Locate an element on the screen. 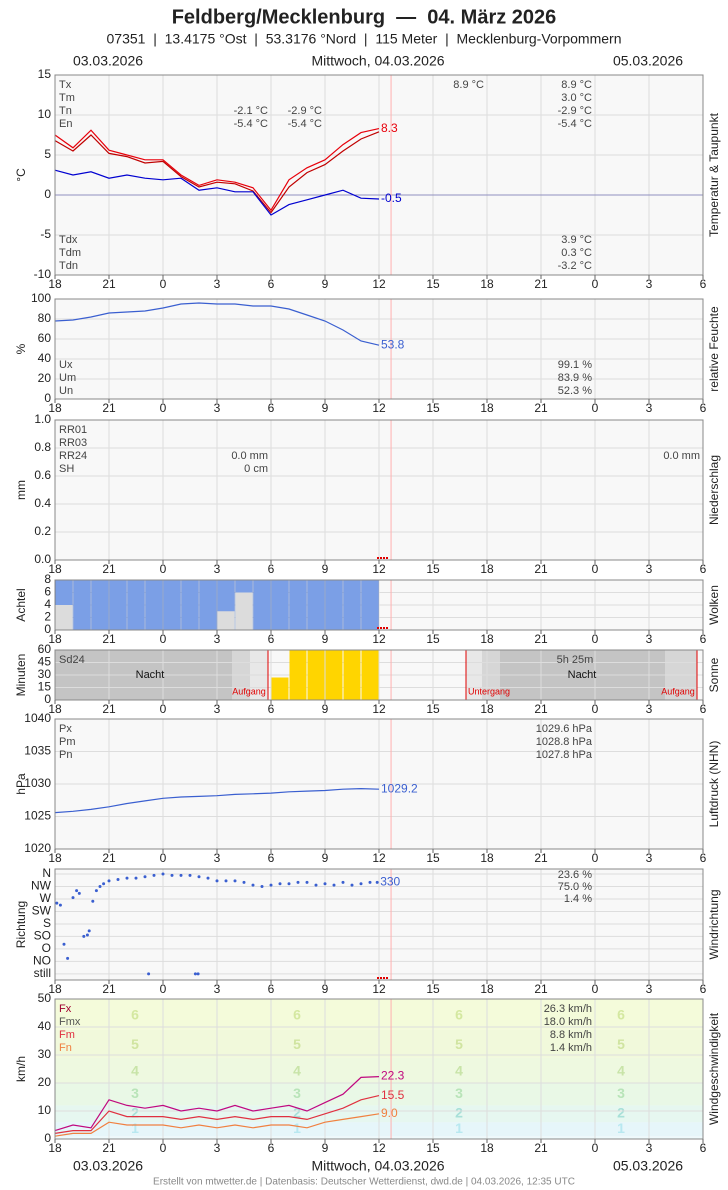 The image size is (728, 1190). end-label: 9.0 is located at coordinates (389, 1113).